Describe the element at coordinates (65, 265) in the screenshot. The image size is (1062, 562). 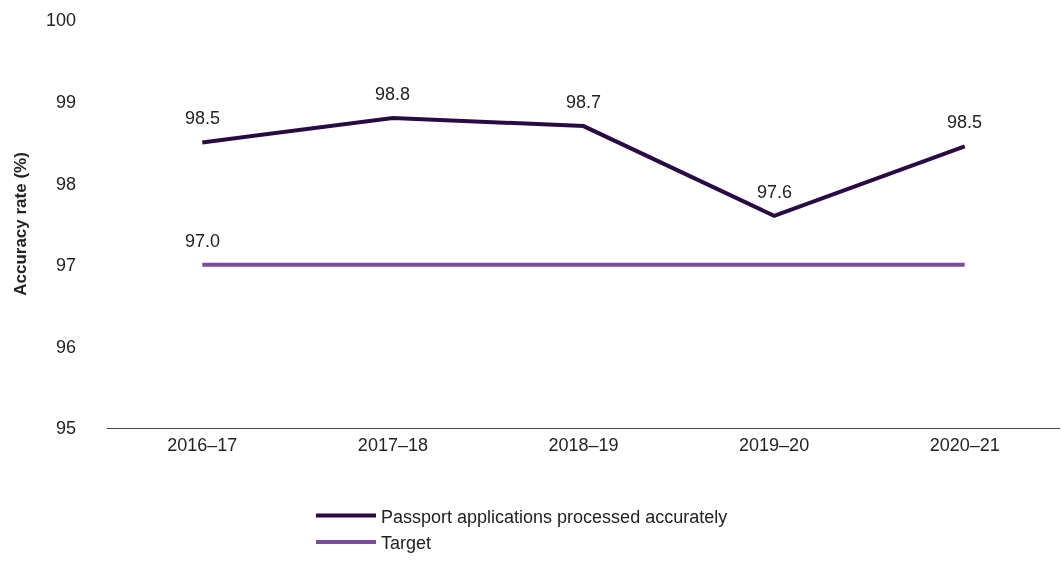
I see `y-tick-label: 97` at that location.